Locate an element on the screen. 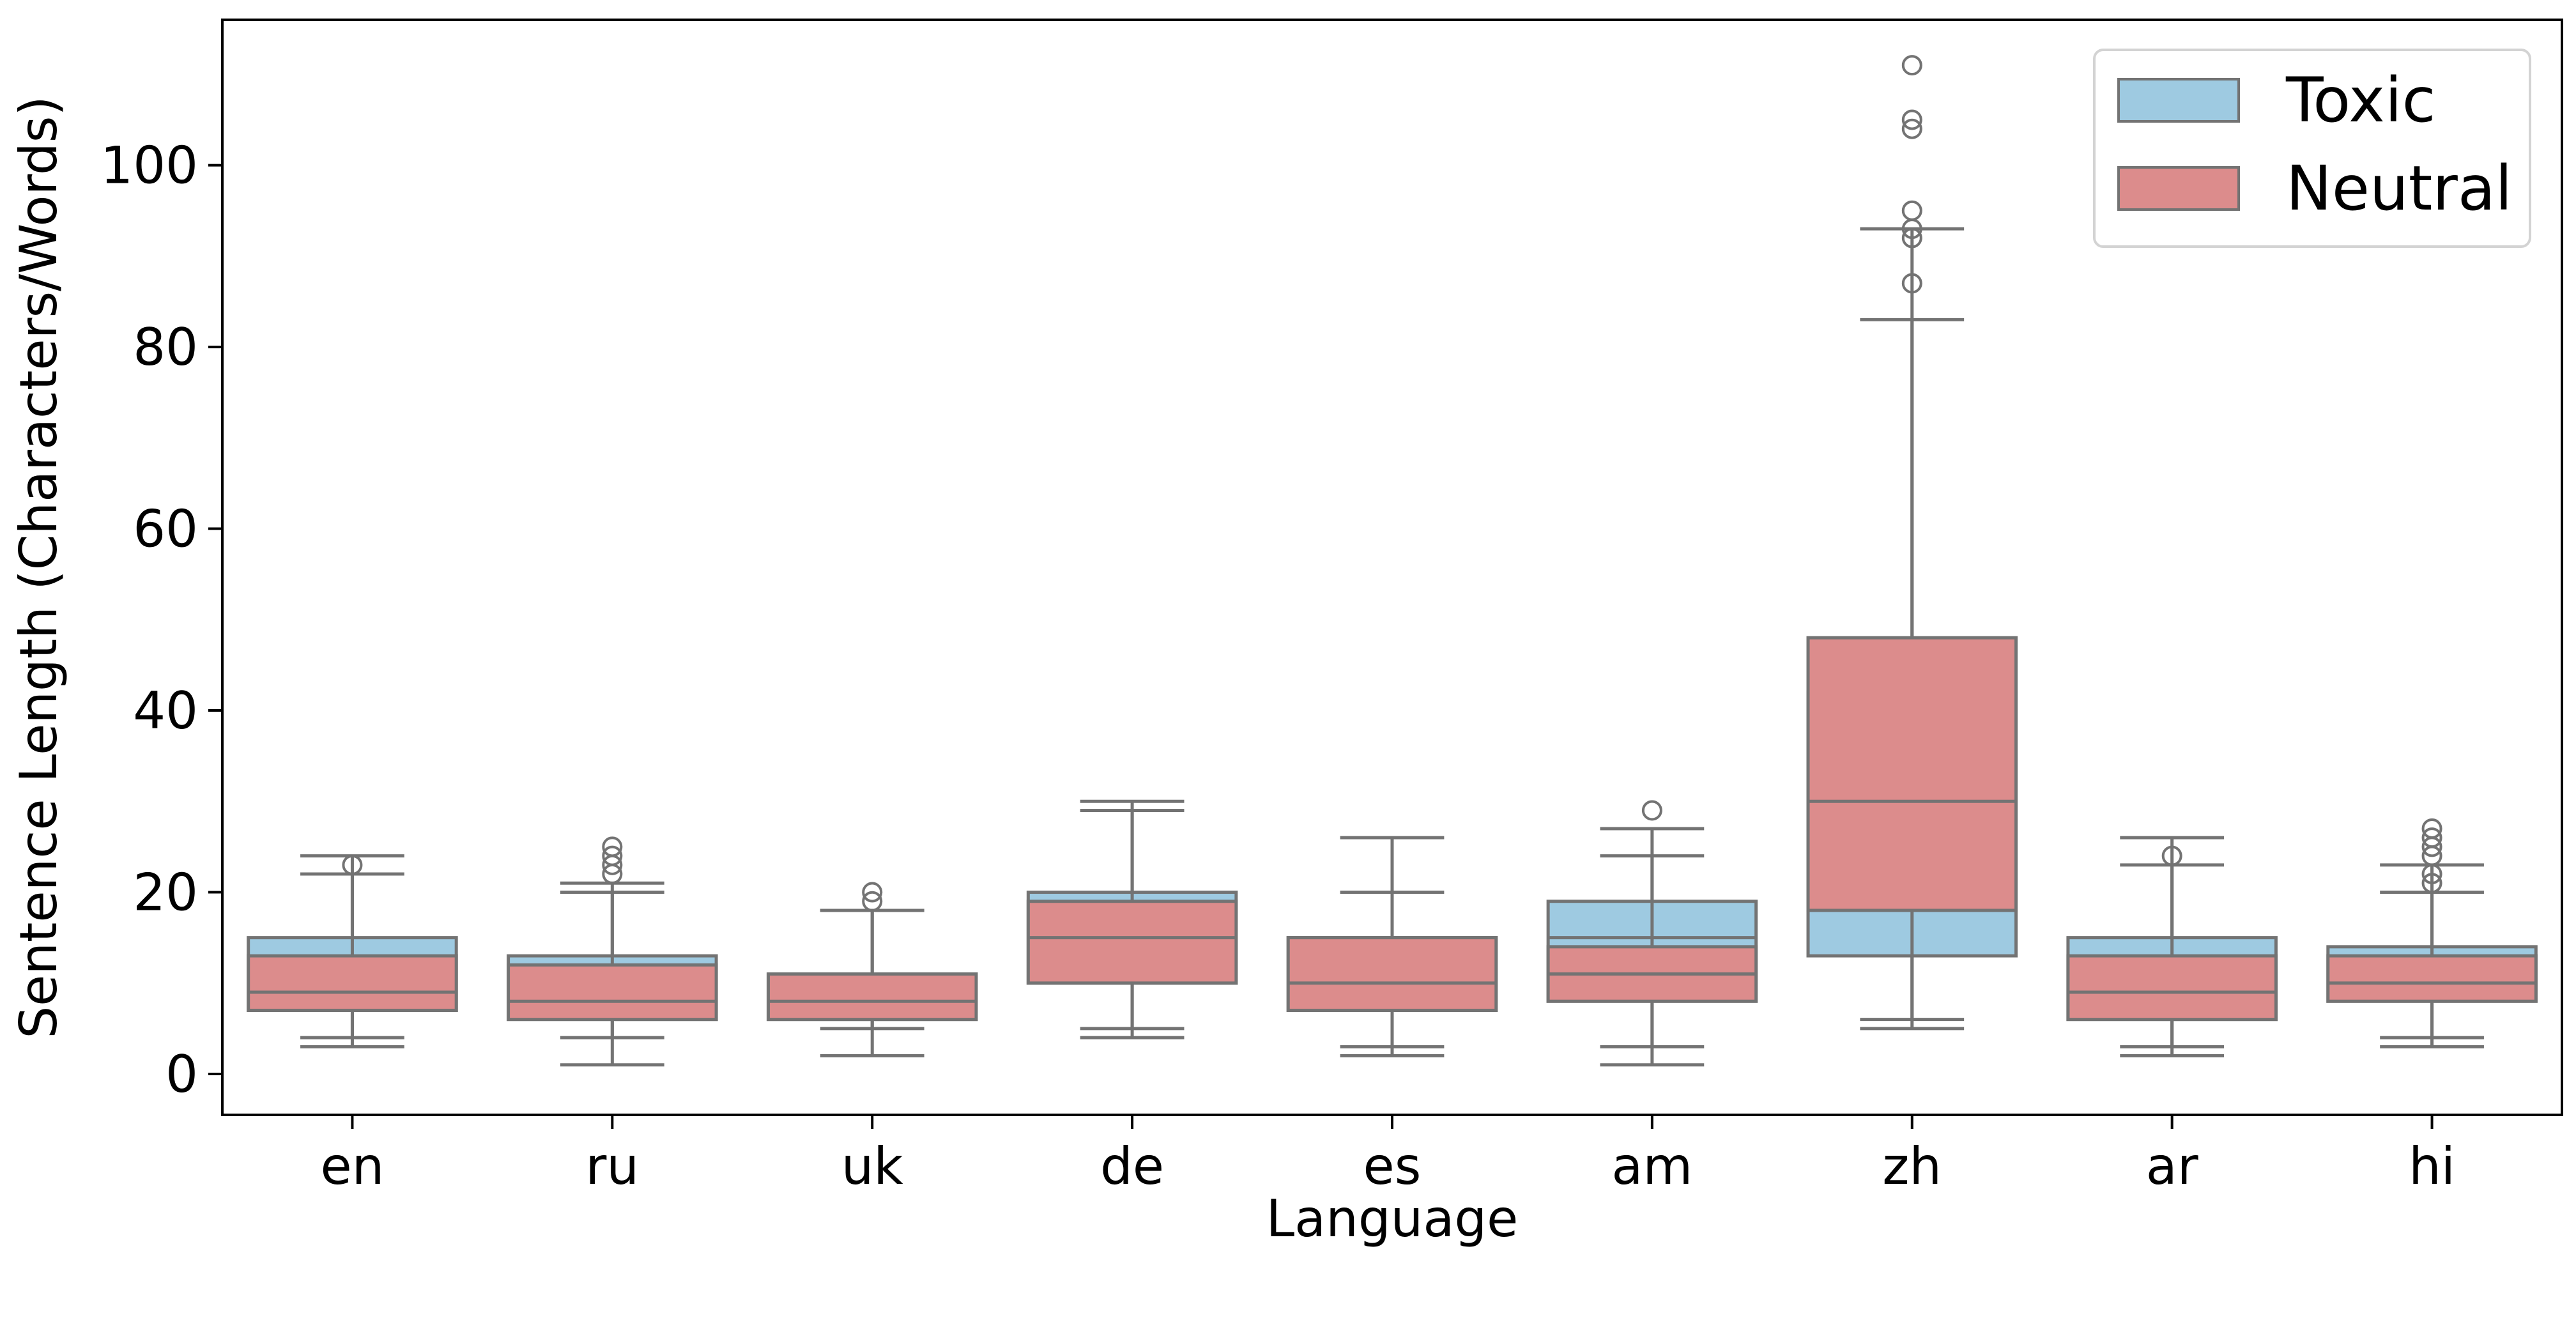 The width and height of the screenshot is (2576, 1334). legend-label-neutral: Neutral is located at coordinates (2399, 188).